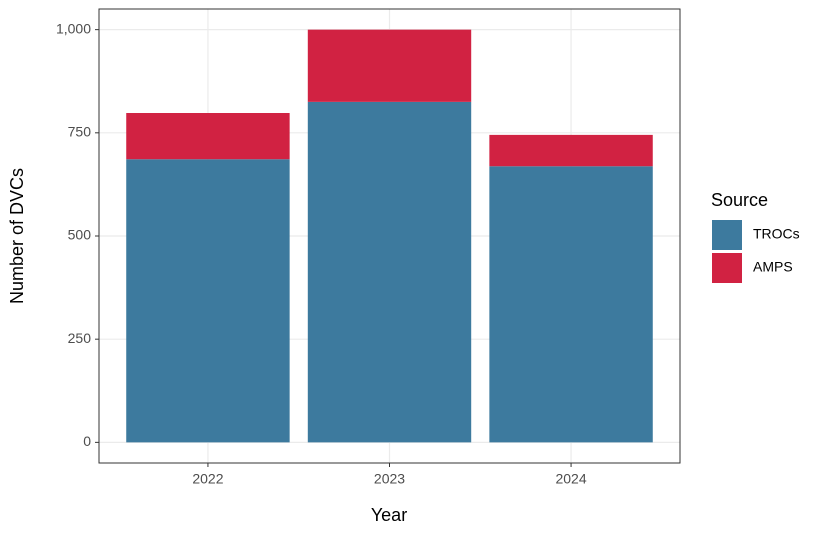 Image resolution: width=830 pixels, height=541 pixels. Describe the element at coordinates (389, 479) in the screenshot. I see `x-tick-label: 2023` at that location.